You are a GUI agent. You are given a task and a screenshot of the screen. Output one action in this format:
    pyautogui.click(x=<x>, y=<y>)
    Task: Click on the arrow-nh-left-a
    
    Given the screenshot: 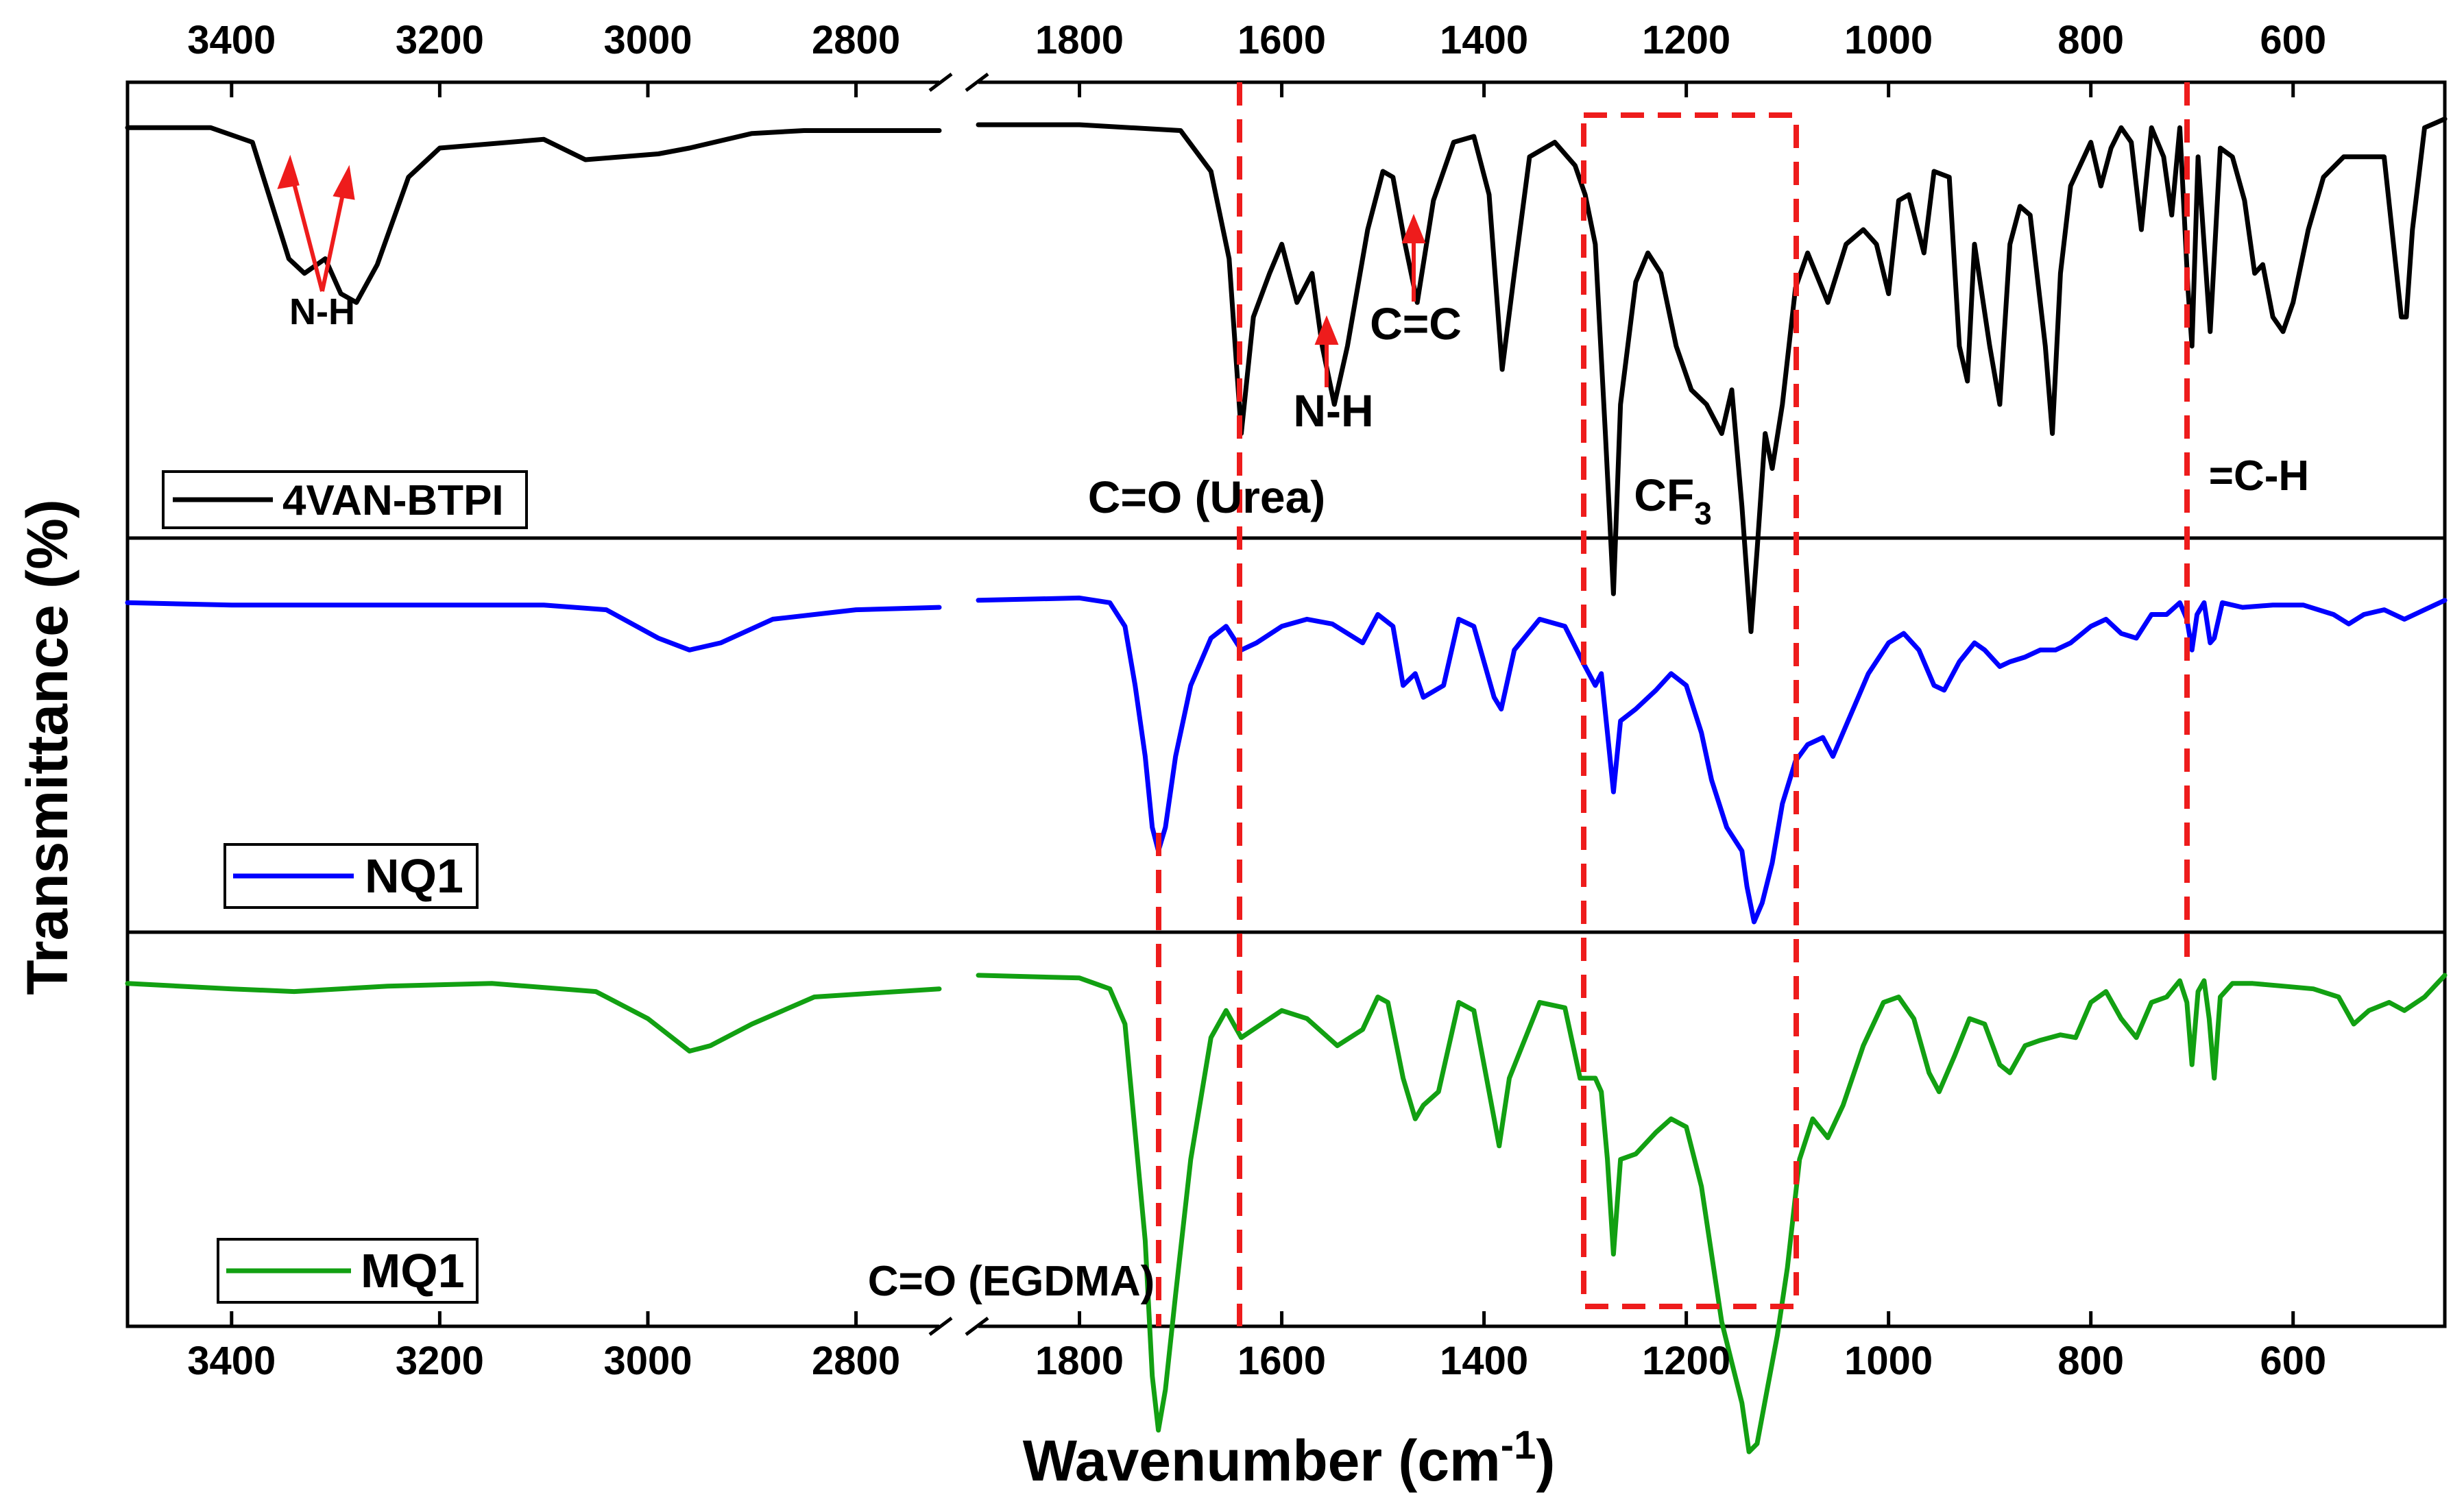 What is the action you would take?
    pyautogui.click(x=306, y=229)
    